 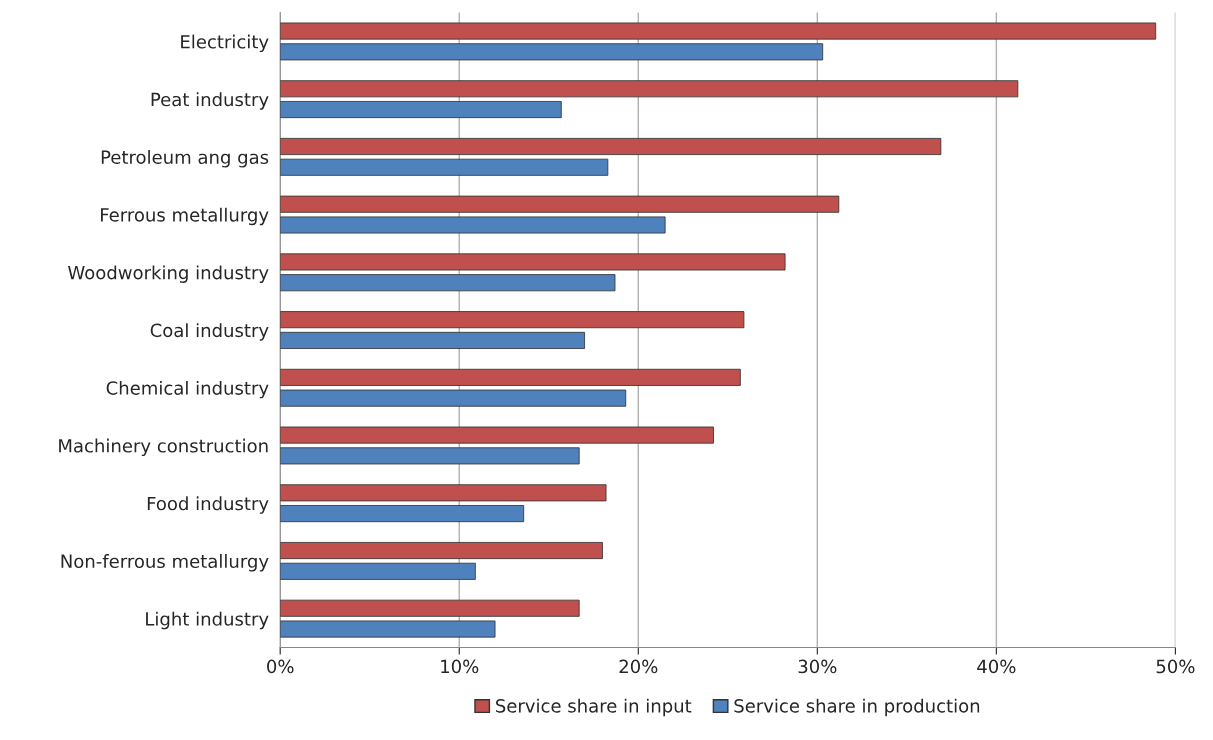 I want to click on y-tick-label: Chemical industry, so click(x=187, y=389).